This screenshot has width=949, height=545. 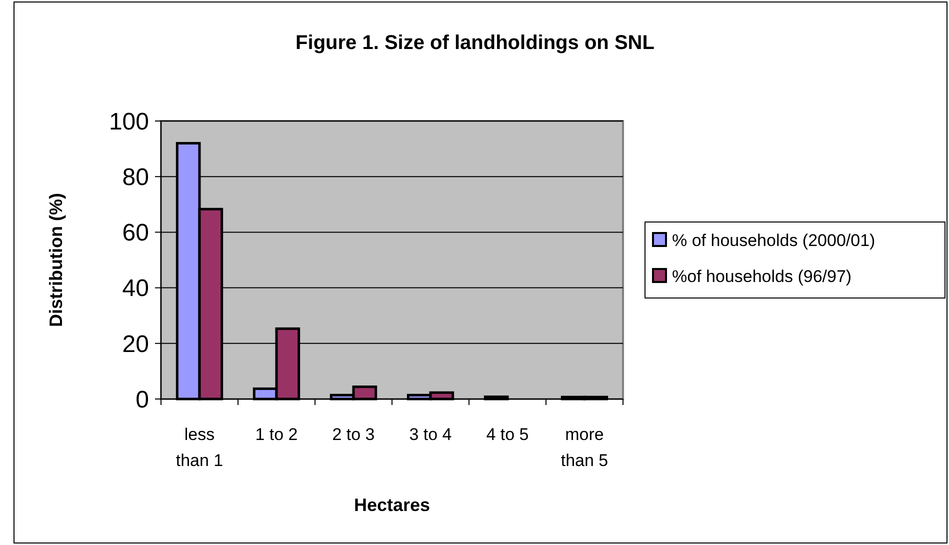 I want to click on y-tick-label: 80, so click(x=135, y=177).